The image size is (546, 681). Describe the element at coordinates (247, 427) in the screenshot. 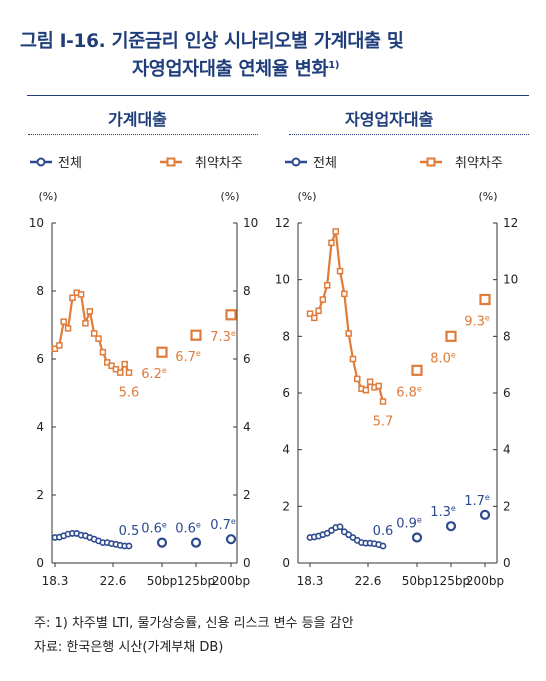

I see `chart0-ytick-label-right: 4` at that location.